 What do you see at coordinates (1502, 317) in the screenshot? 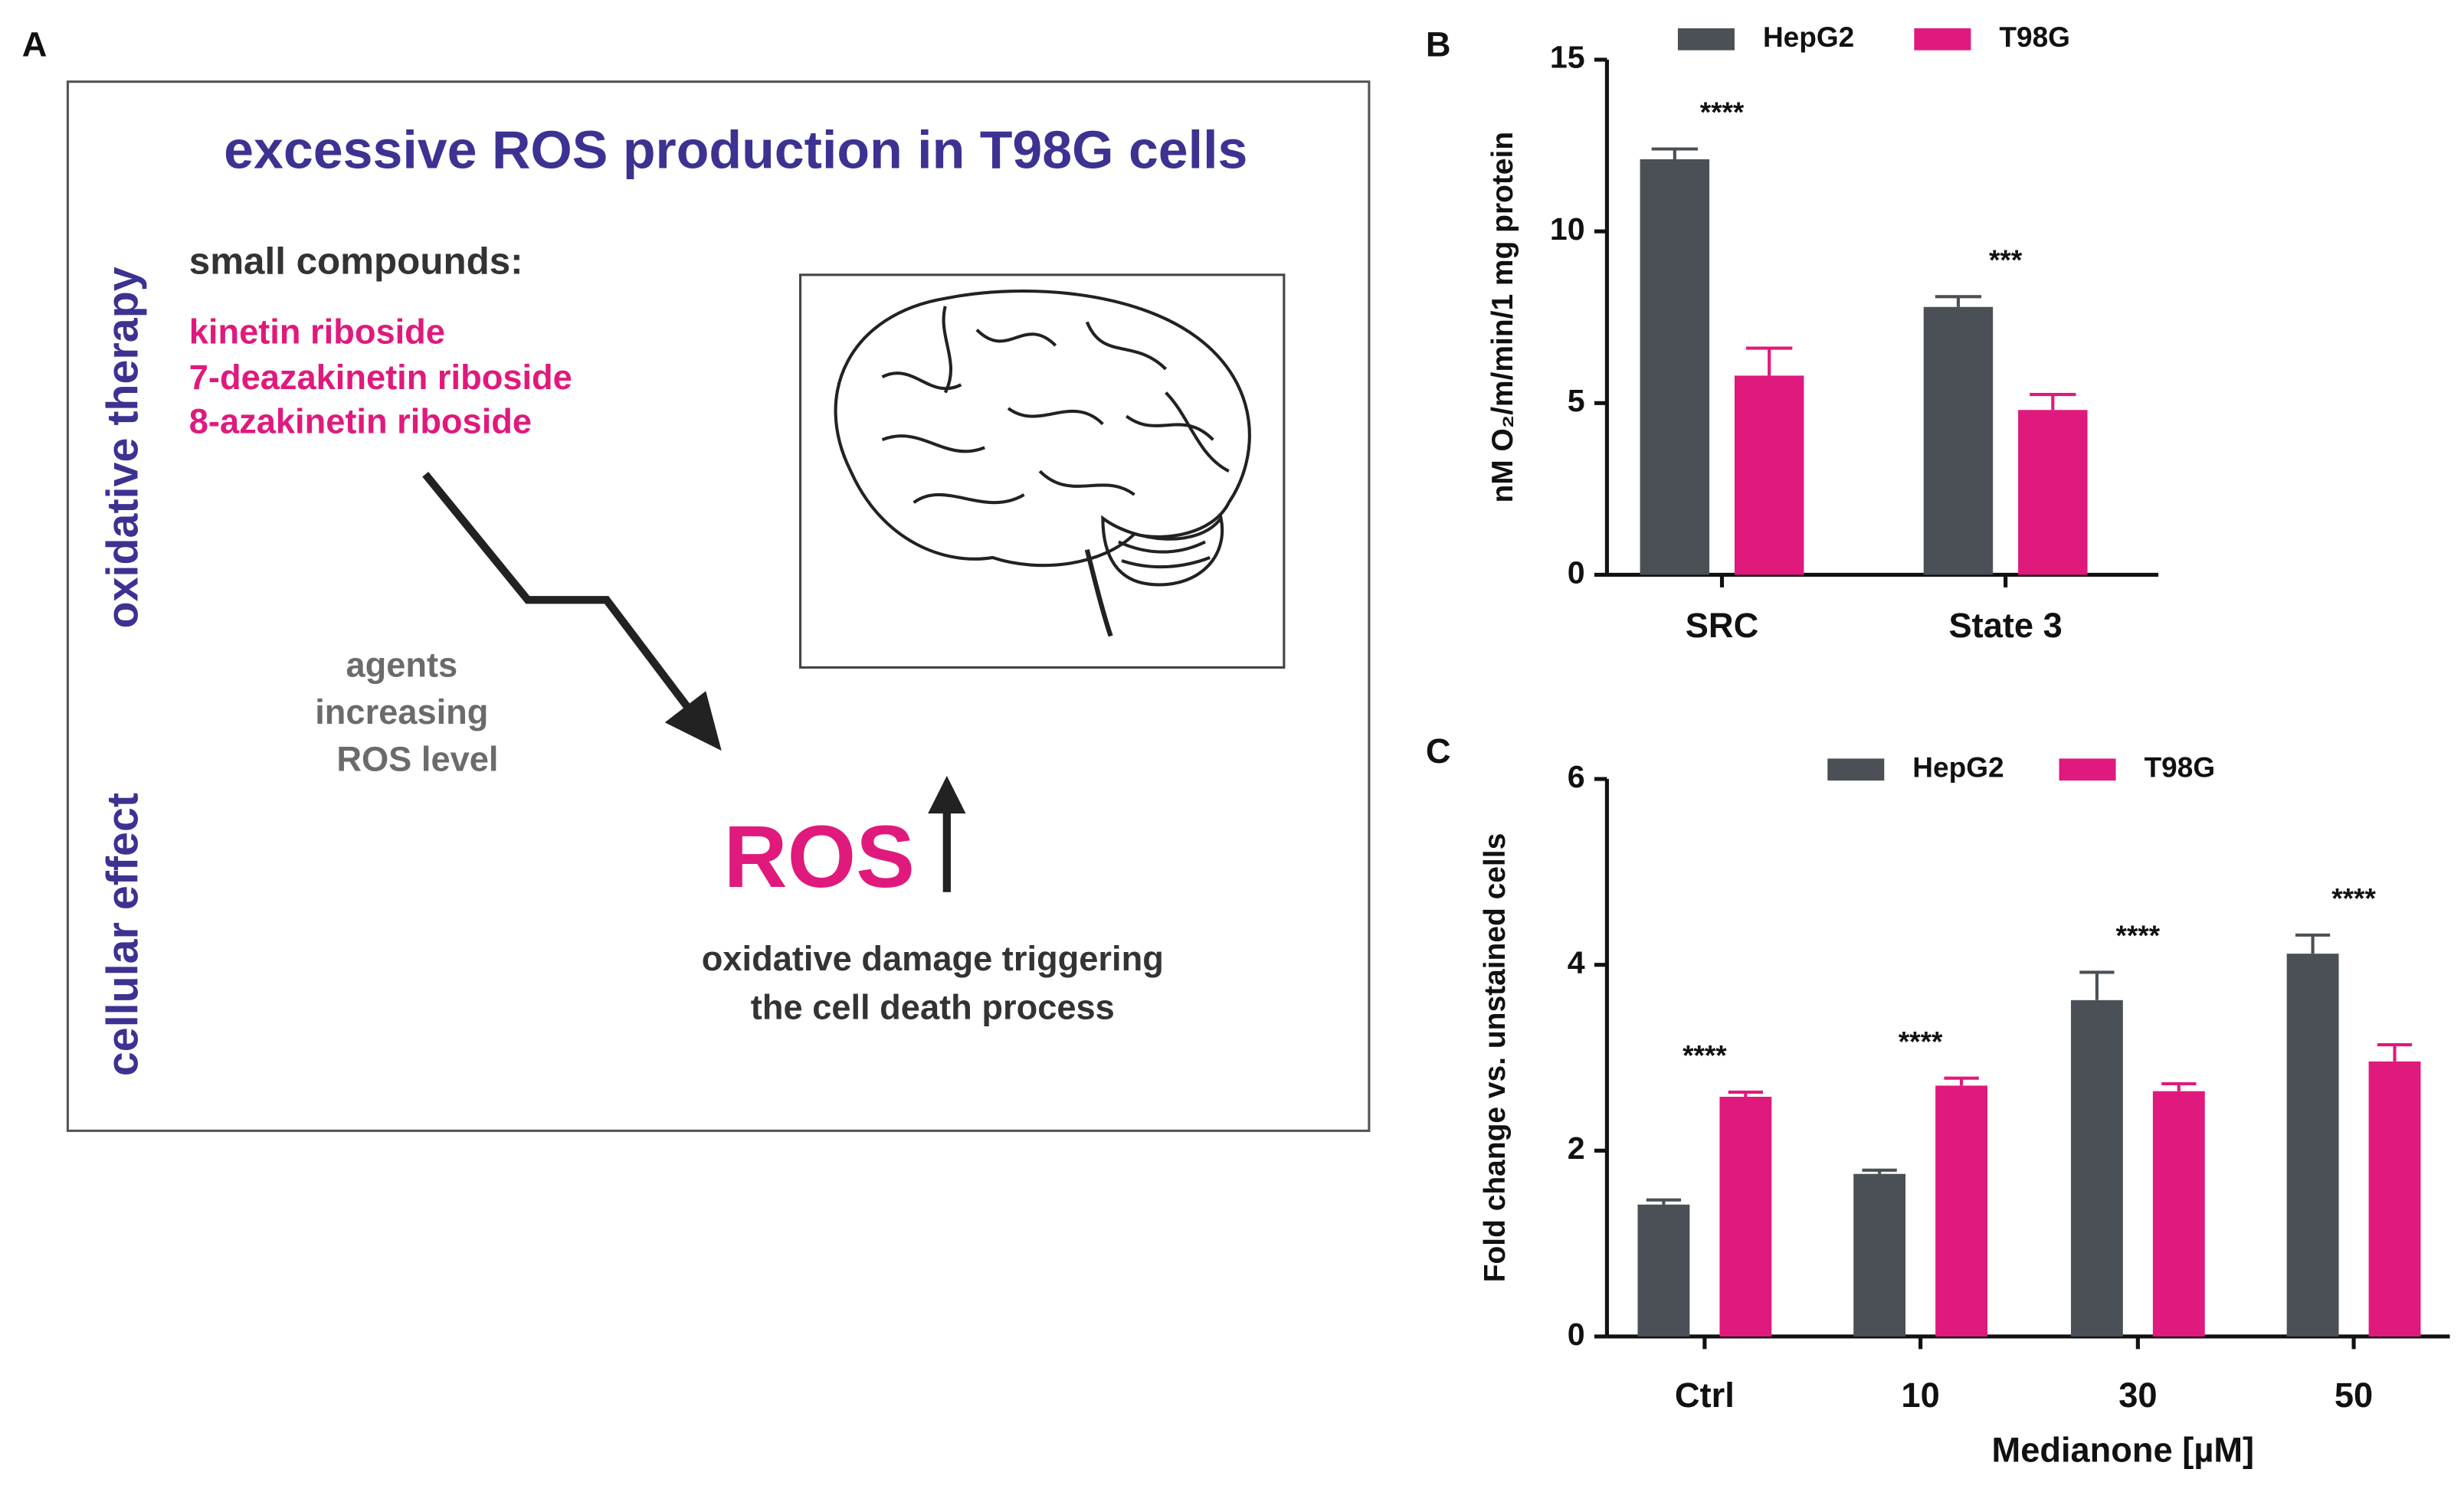
I see `y-axis-title: nM O₂/m/min/1 mg protein` at bounding box center [1502, 317].